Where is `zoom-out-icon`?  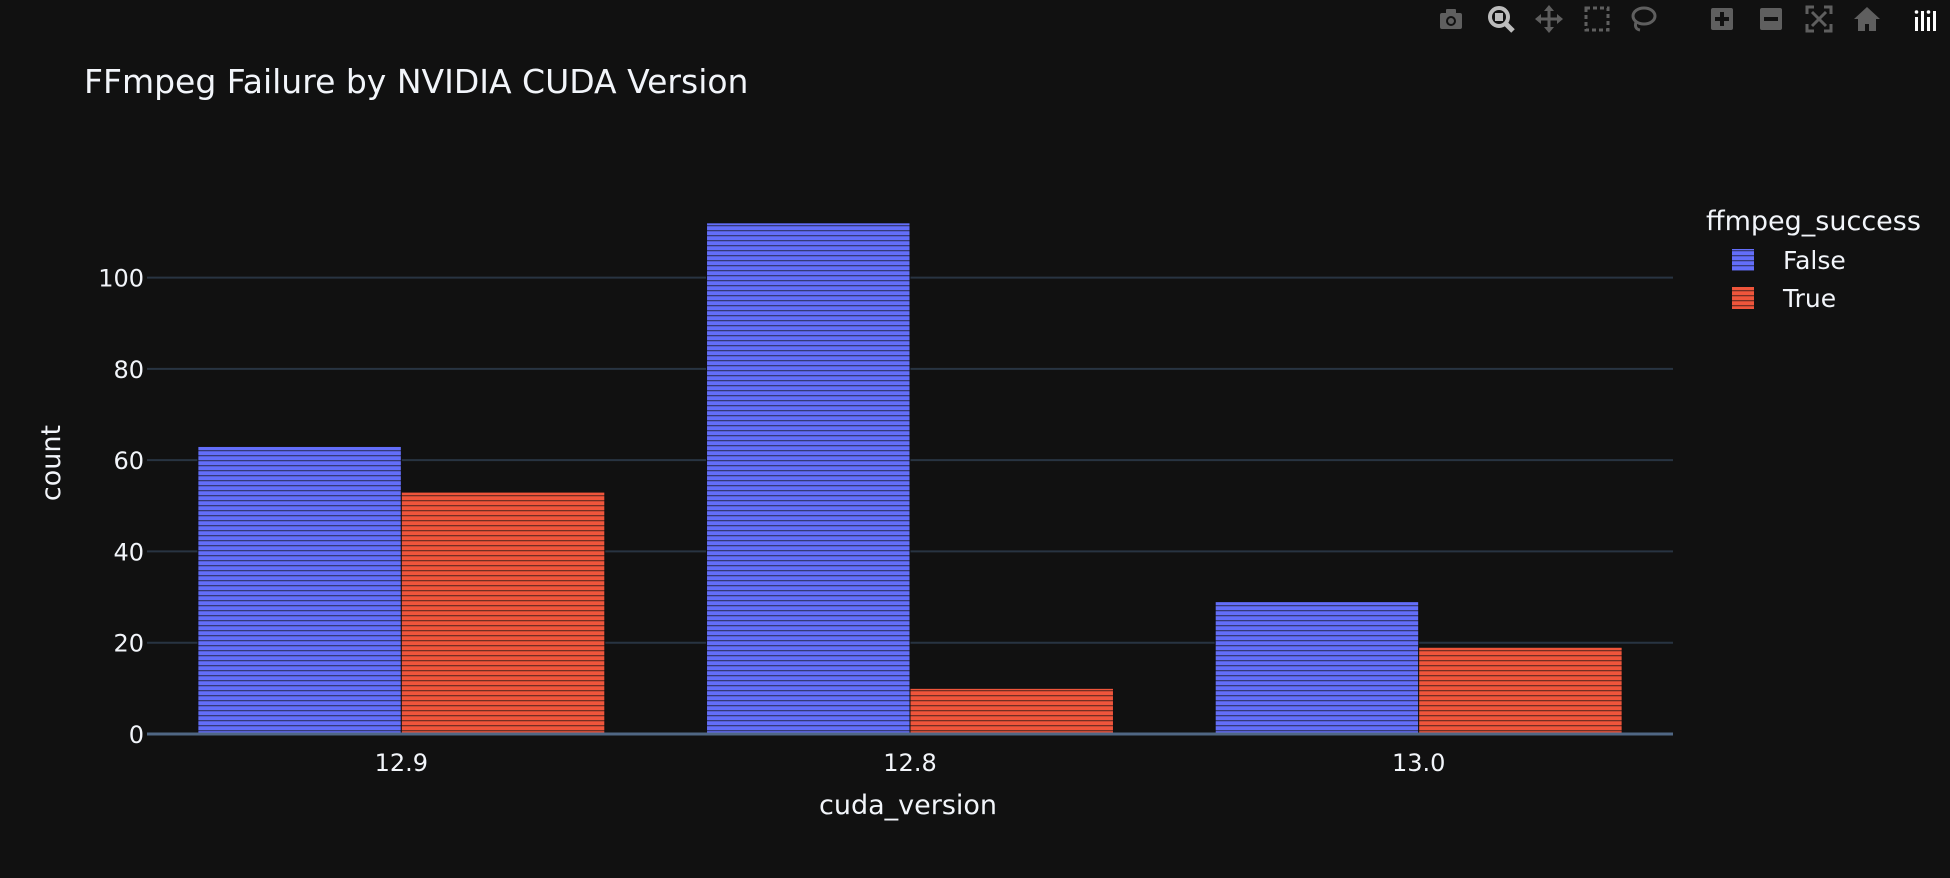 zoom-out-icon is located at coordinates (1771, 19).